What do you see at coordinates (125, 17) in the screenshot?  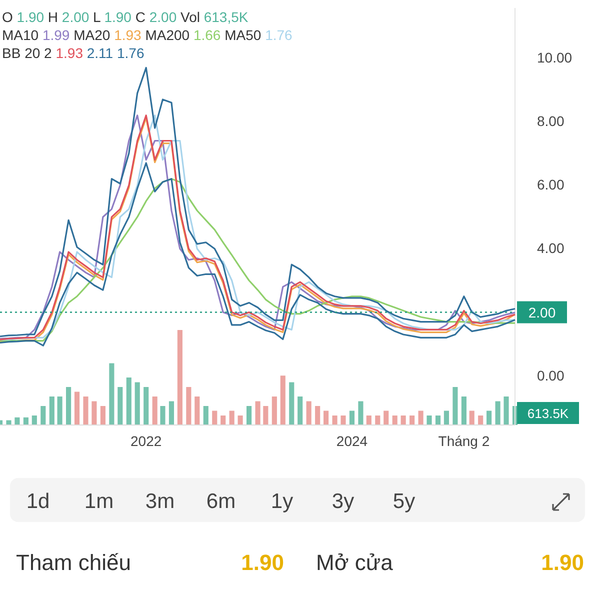 I see `text: O 1.90 H 2.00 L 1.90 C 2.00 Vol 613,5K` at bounding box center [125, 17].